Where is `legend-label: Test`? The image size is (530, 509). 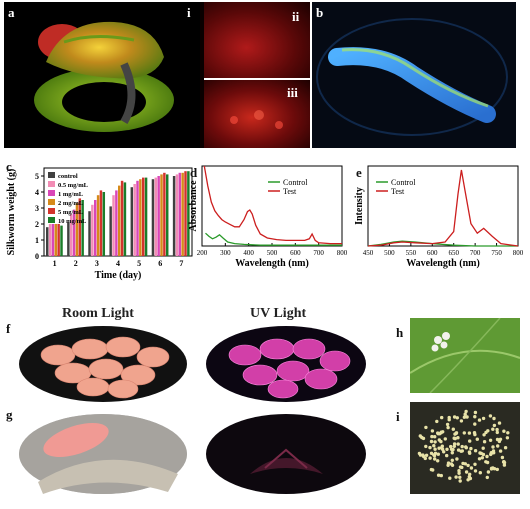 legend-label: Test is located at coordinates (398, 191).